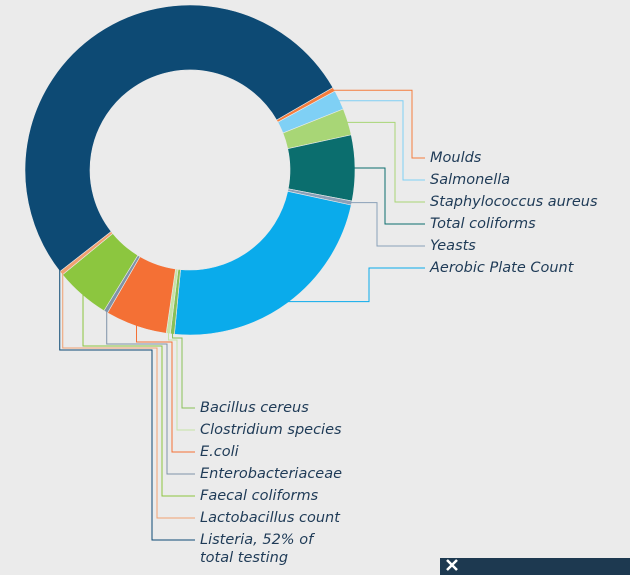 This screenshot has width=630, height=575. What do you see at coordinates (257, 549) in the screenshot?
I see `segment-label: Listeria, 52% of total testing` at bounding box center [257, 549].